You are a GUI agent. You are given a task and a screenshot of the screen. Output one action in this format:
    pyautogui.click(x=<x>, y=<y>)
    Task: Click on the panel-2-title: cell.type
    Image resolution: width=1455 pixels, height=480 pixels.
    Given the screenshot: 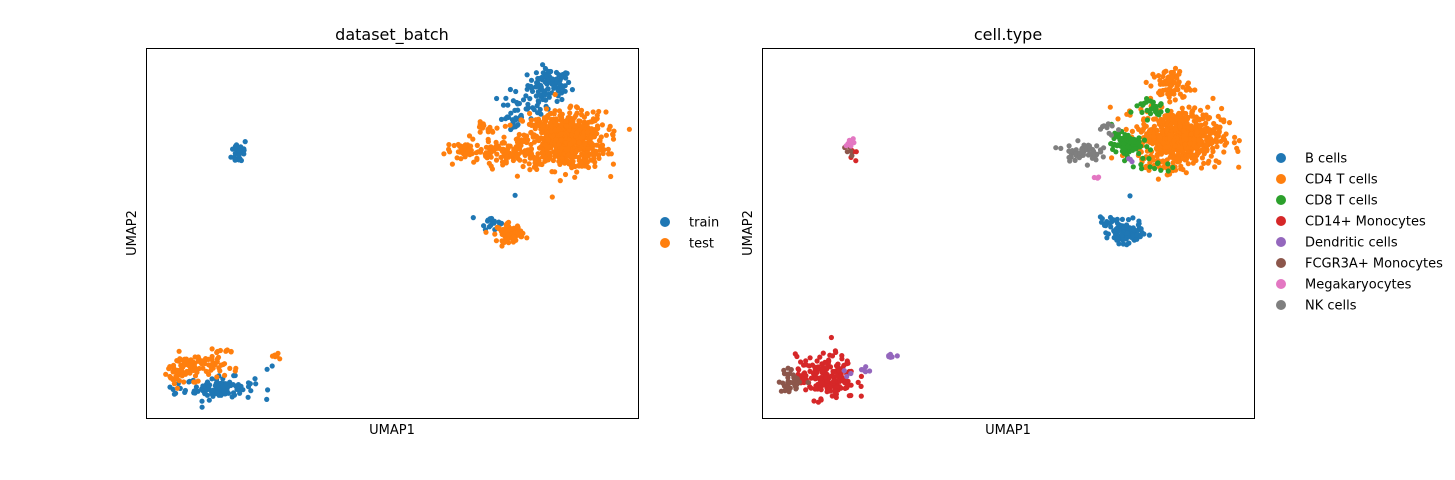 What is the action you would take?
    pyautogui.click(x=1008, y=34)
    